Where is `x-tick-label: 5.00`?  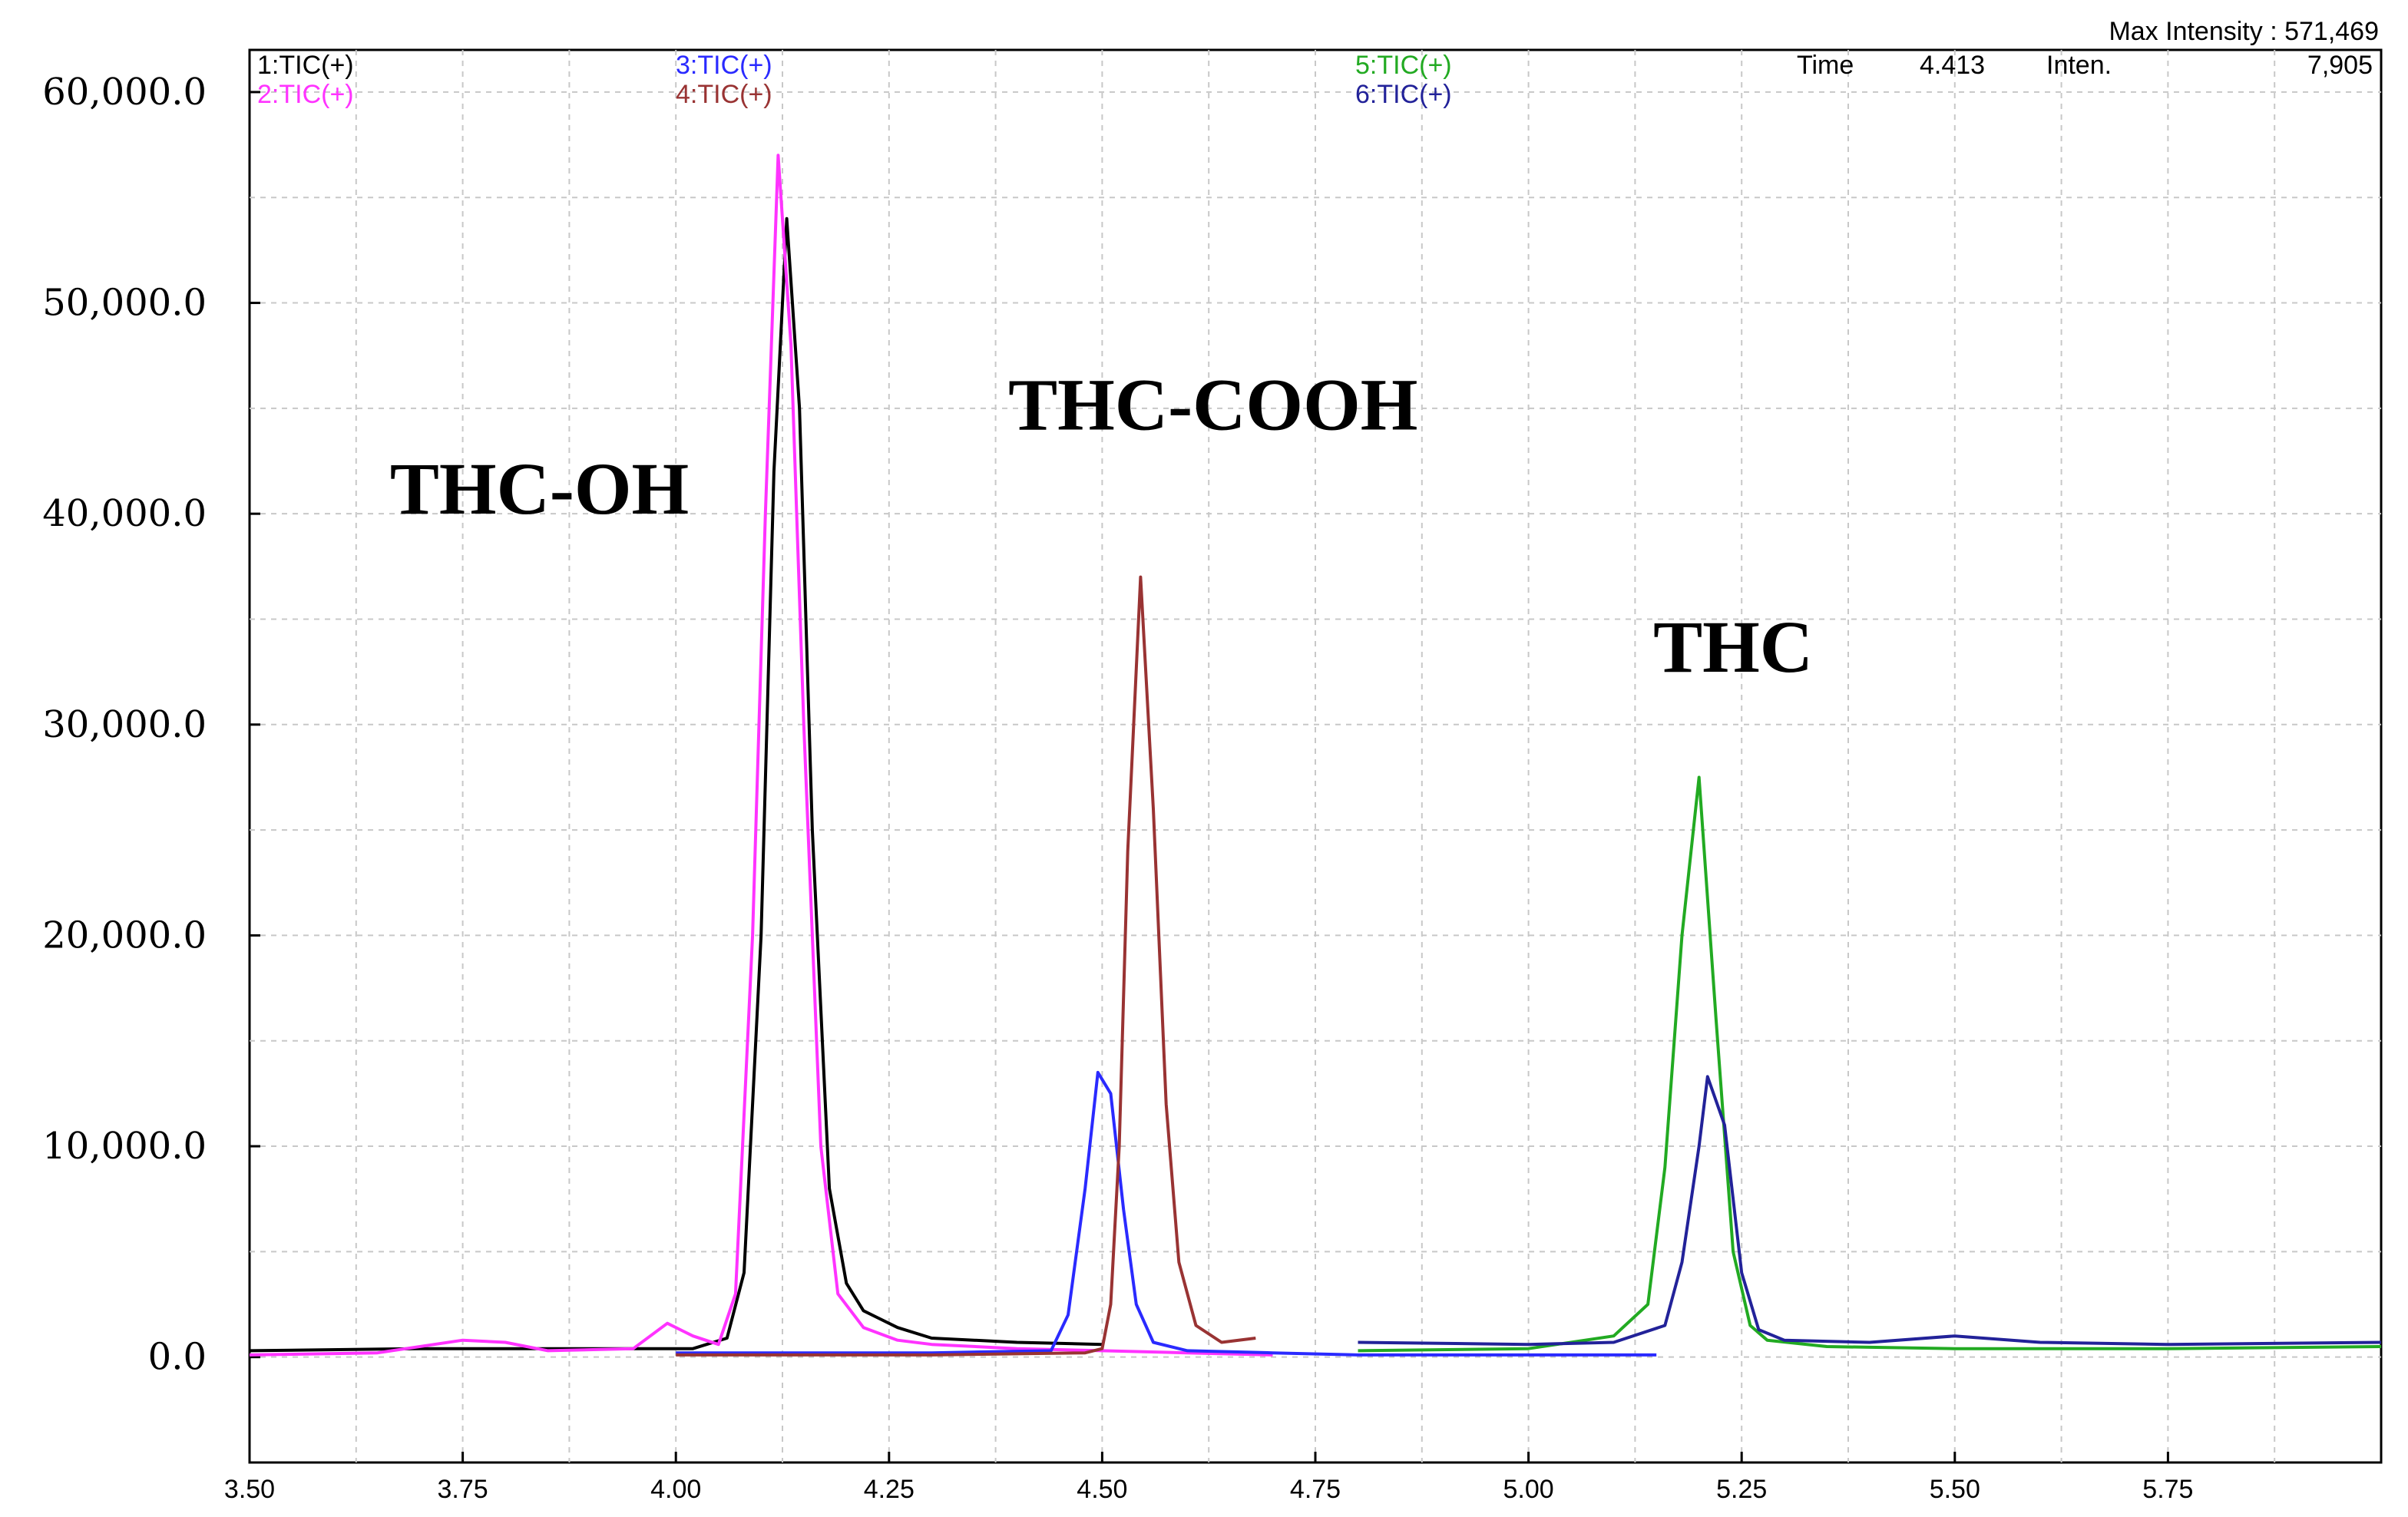 x-tick-label: 5.00 is located at coordinates (1529, 1489).